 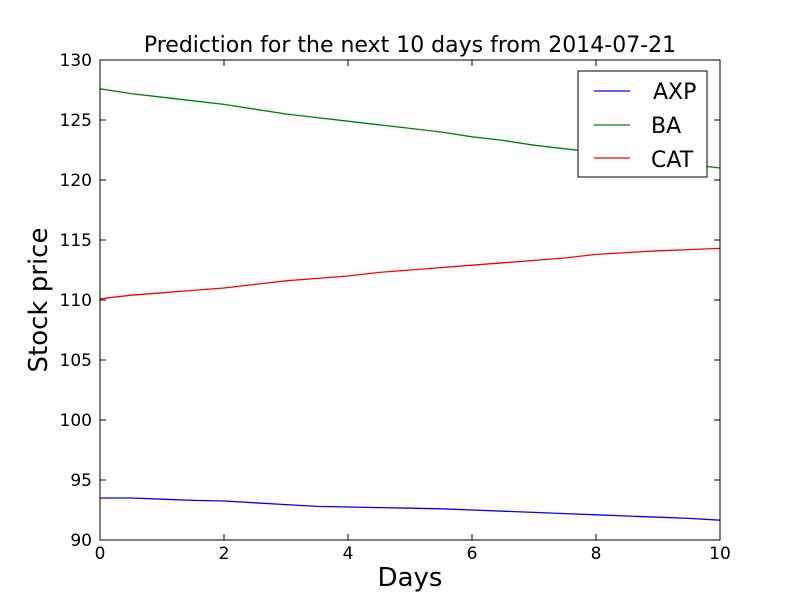 What do you see at coordinates (672, 160) in the screenshot?
I see `legend-label-cat: CAT` at bounding box center [672, 160].